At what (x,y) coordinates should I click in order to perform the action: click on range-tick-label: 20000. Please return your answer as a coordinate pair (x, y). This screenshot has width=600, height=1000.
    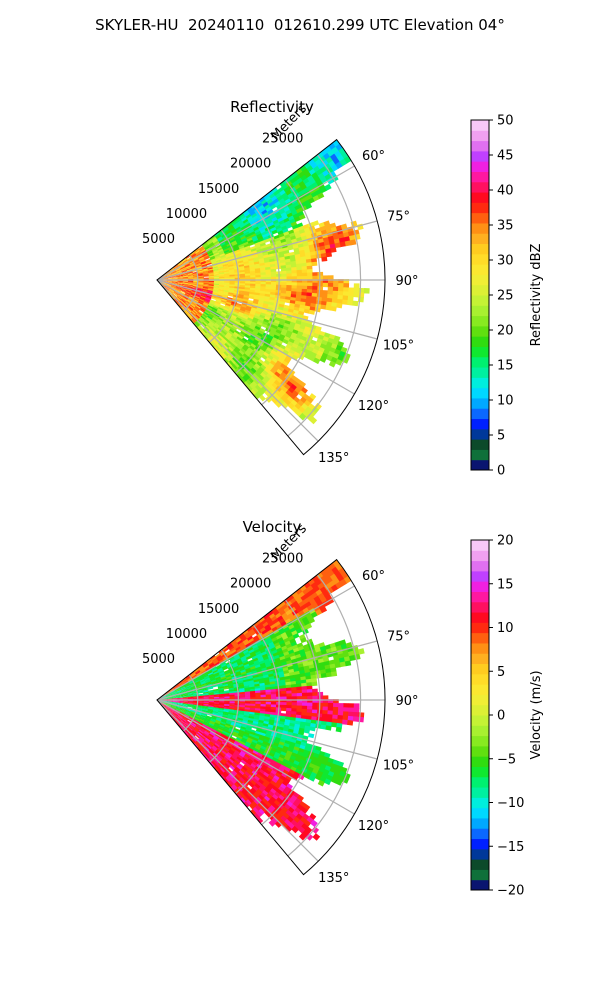
    Looking at the image, I should click on (250, 164).